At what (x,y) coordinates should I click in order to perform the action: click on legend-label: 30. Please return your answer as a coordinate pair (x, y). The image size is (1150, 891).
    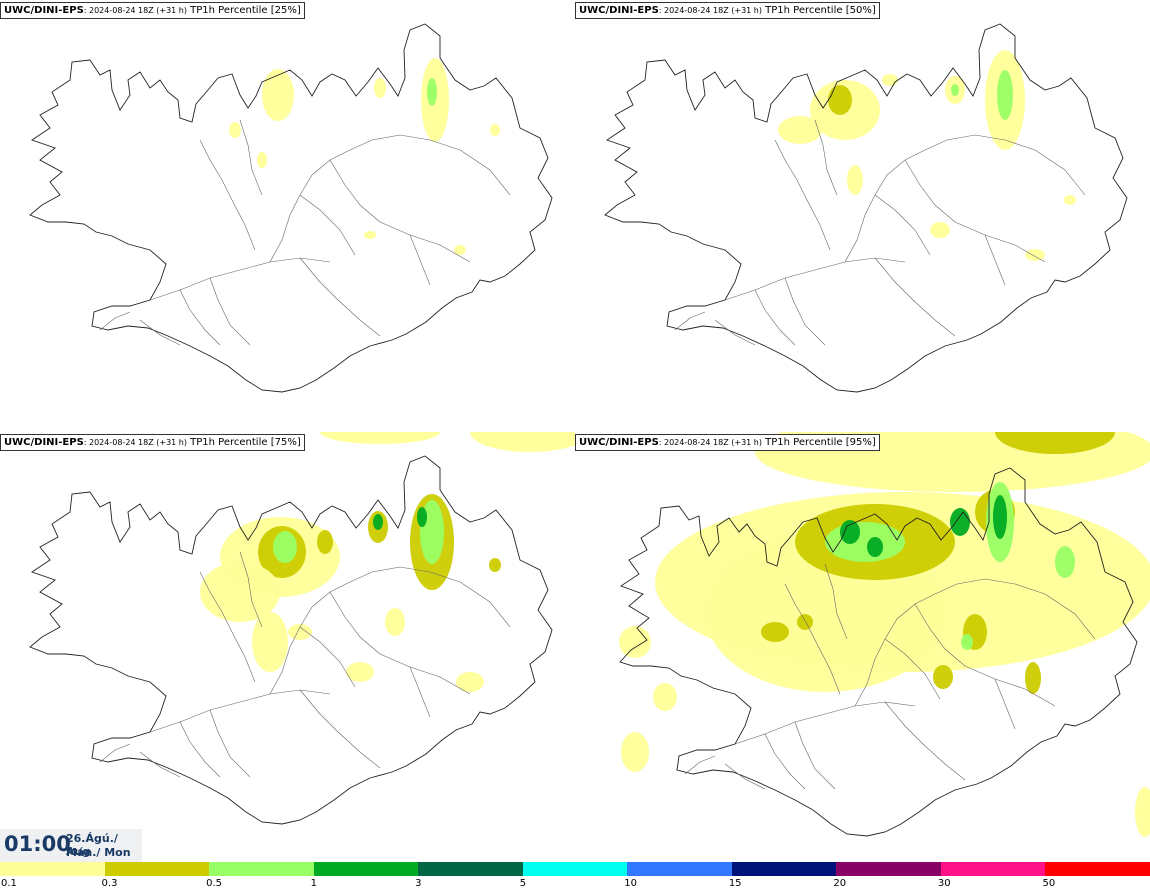
    Looking at the image, I should click on (944, 883).